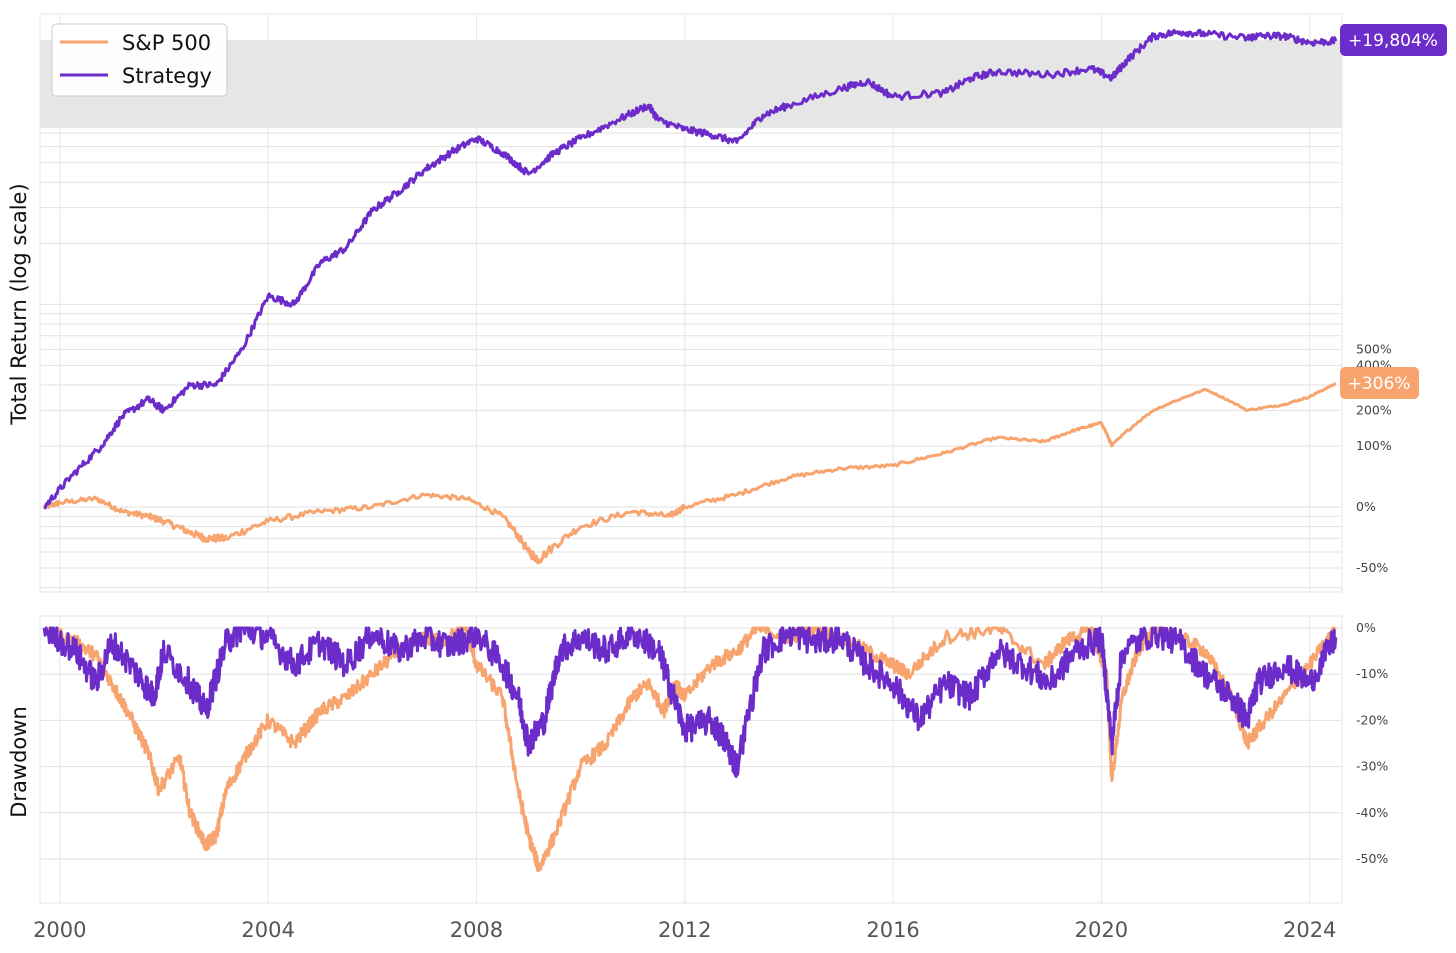 This screenshot has height=953, width=1456. I want to click on drawdown-y-tick-label: -40%, so click(1372, 812).